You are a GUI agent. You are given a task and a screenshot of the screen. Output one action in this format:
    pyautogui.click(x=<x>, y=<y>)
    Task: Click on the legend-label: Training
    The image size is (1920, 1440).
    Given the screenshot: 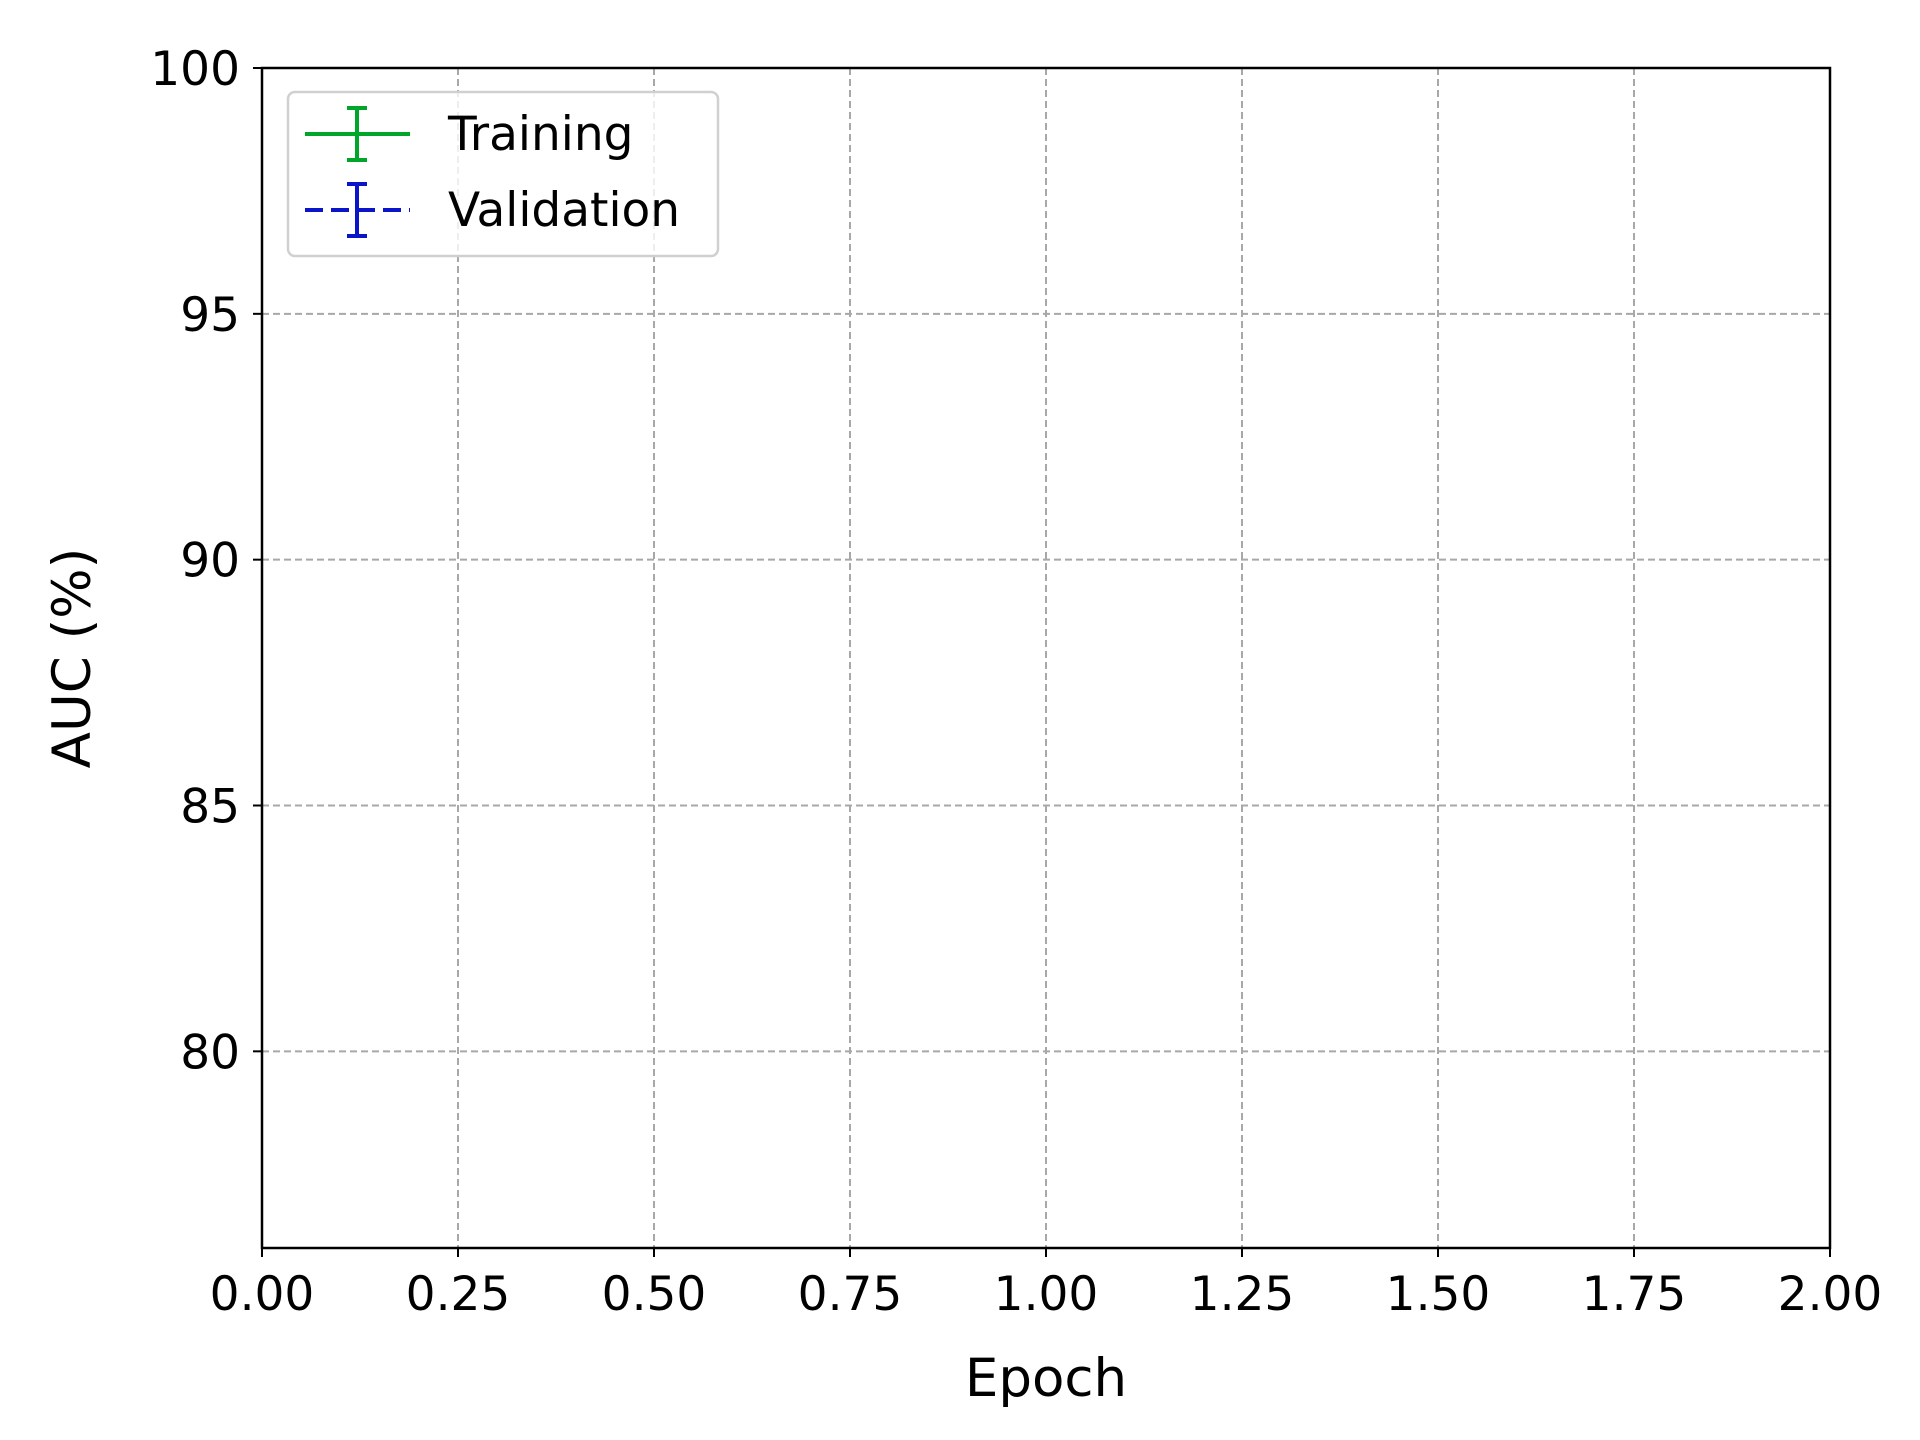 What is the action you would take?
    pyautogui.click(x=540, y=134)
    